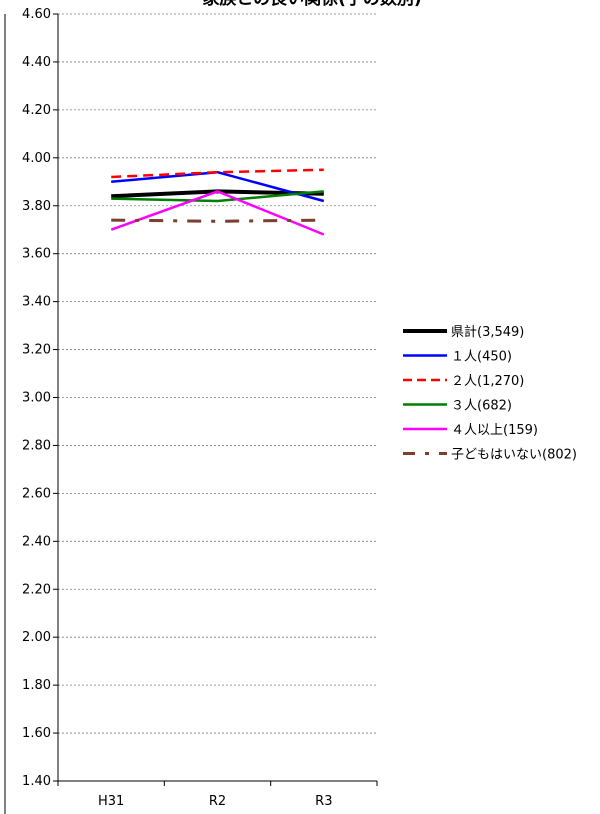 The width and height of the screenshot is (600, 814). What do you see at coordinates (36, 14) in the screenshot?
I see `y-tick-label: 4.60` at bounding box center [36, 14].